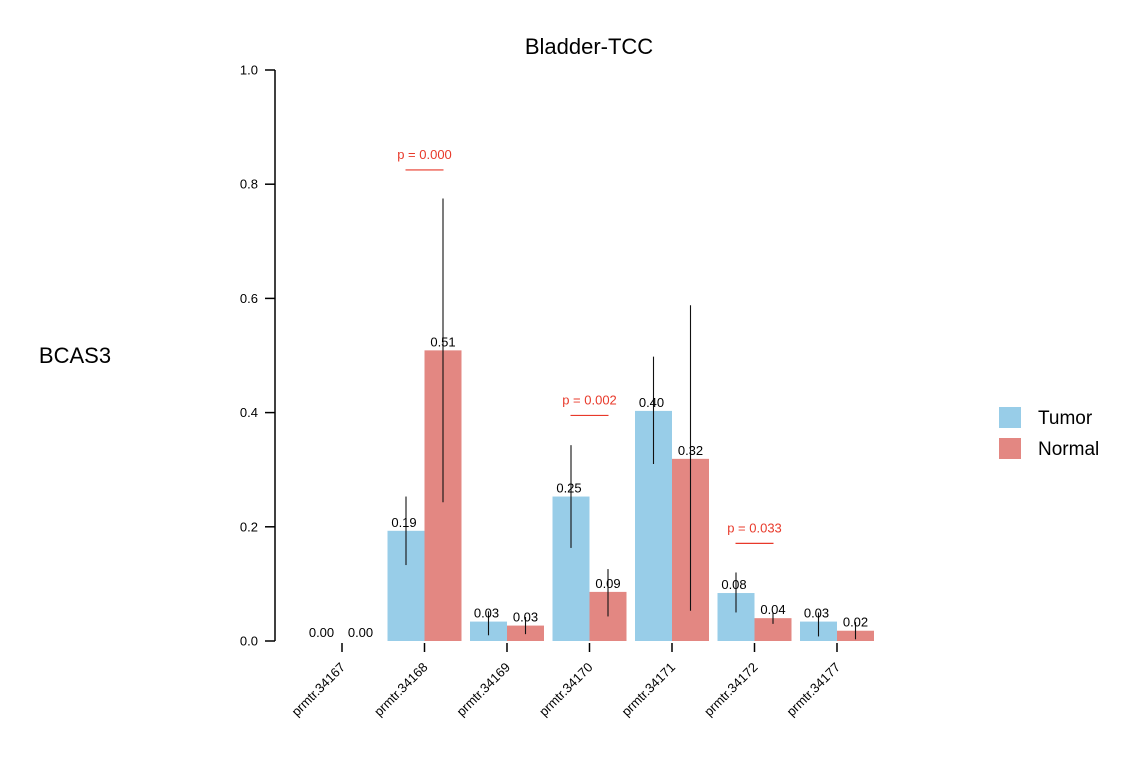 This screenshot has height=774, width=1146. Describe the element at coordinates (731, 690) in the screenshot. I see `x-tick-label: prmtr.34172` at that location.